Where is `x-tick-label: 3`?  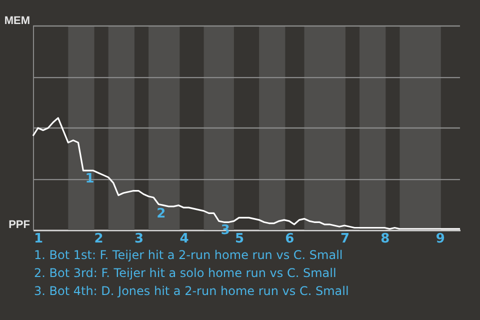
x-tick-label: 3 is located at coordinates (139, 239).